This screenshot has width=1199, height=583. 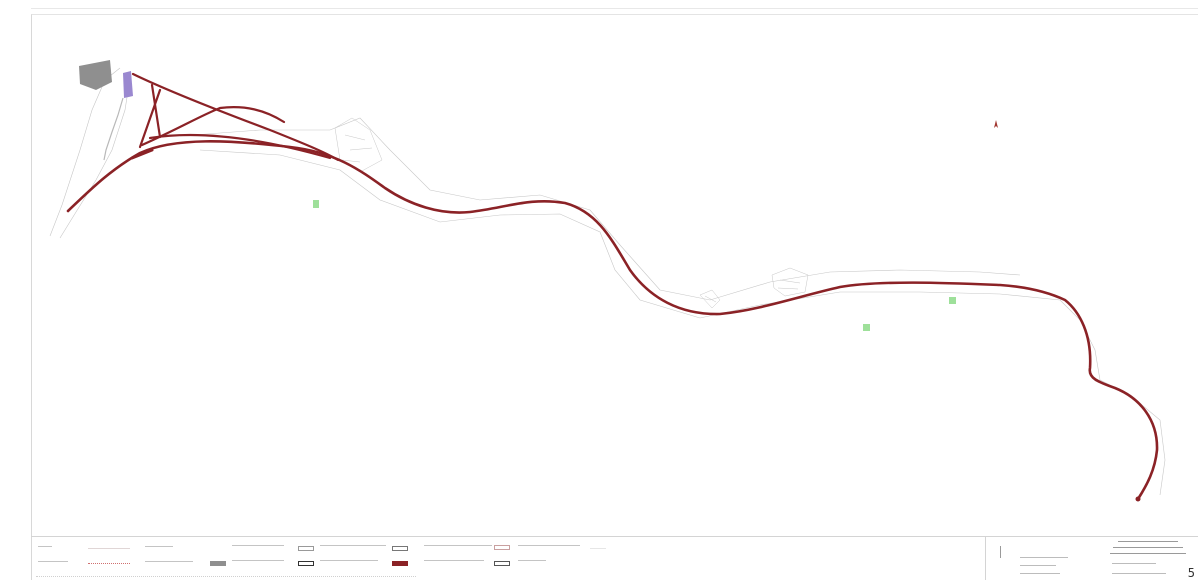 I want to click on west-shoreline-outline, so click(x=90, y=153).